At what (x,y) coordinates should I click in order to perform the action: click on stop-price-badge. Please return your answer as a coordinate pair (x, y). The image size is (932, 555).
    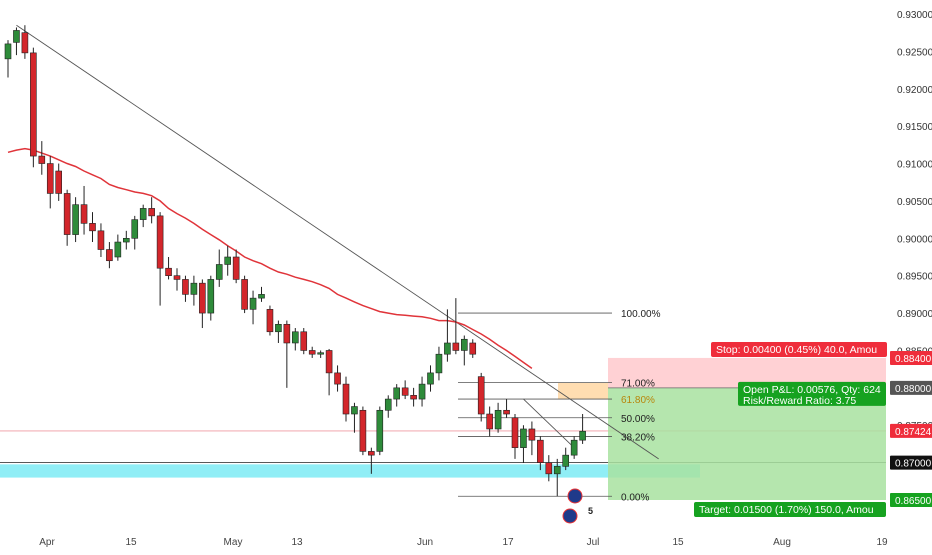
    Looking at the image, I should click on (911, 357).